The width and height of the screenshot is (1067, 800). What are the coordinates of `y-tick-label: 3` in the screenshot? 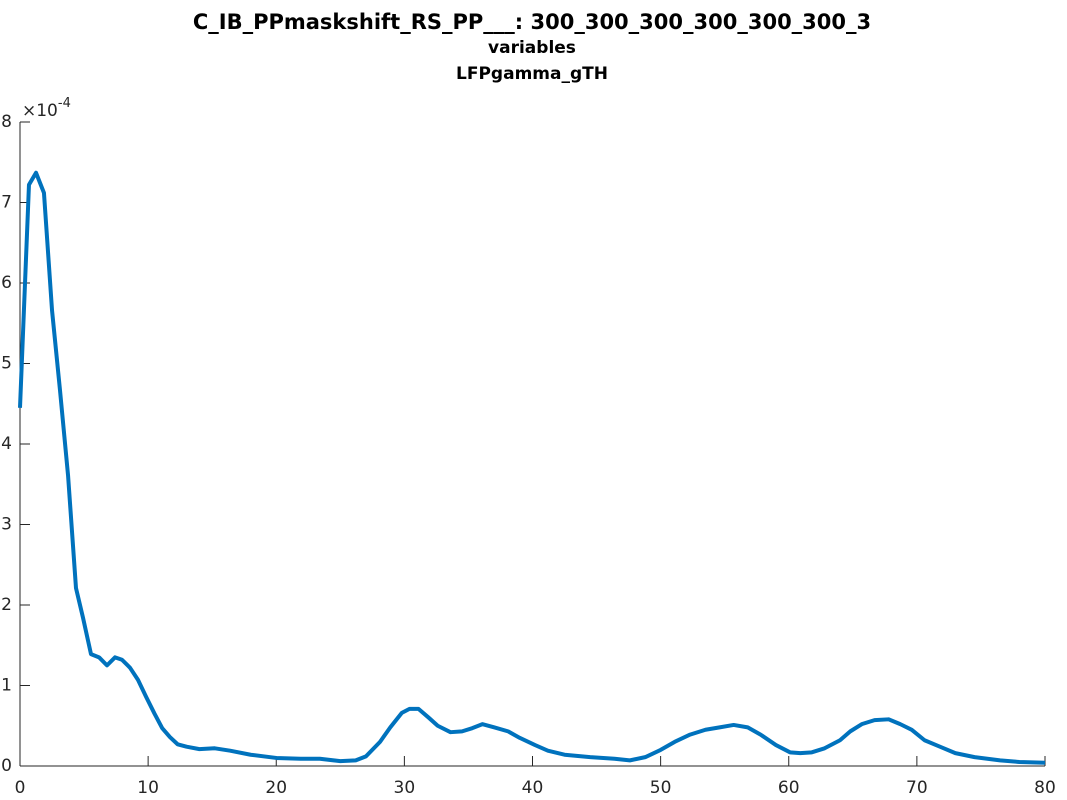 It's located at (6, 525).